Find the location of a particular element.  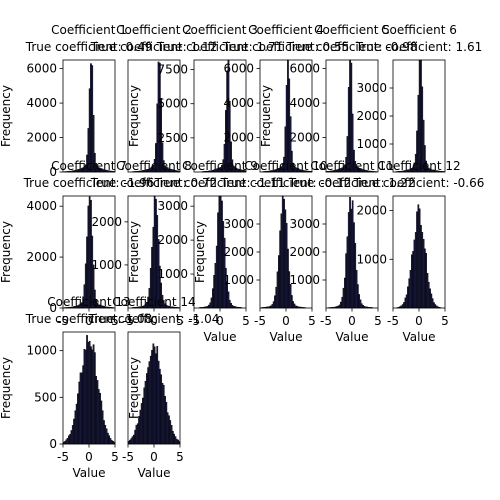

panel-title: Coefficient 5 is located at coordinates (352, 30).